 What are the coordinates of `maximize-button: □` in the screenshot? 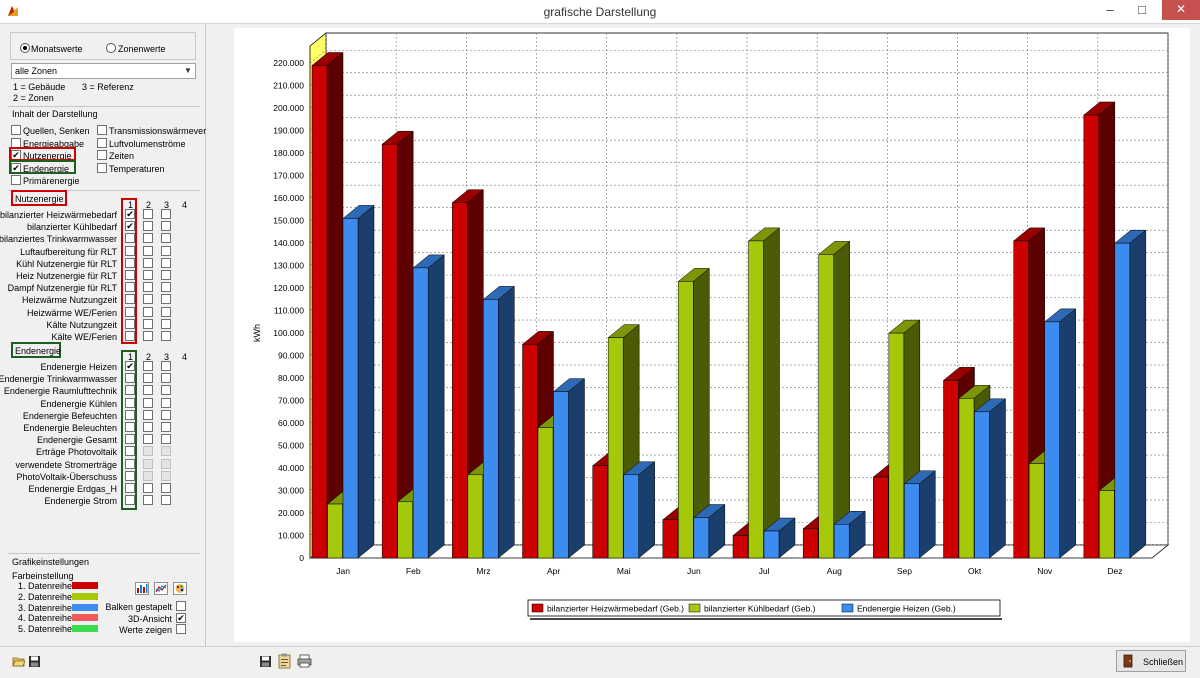 It's located at (1142, 9).